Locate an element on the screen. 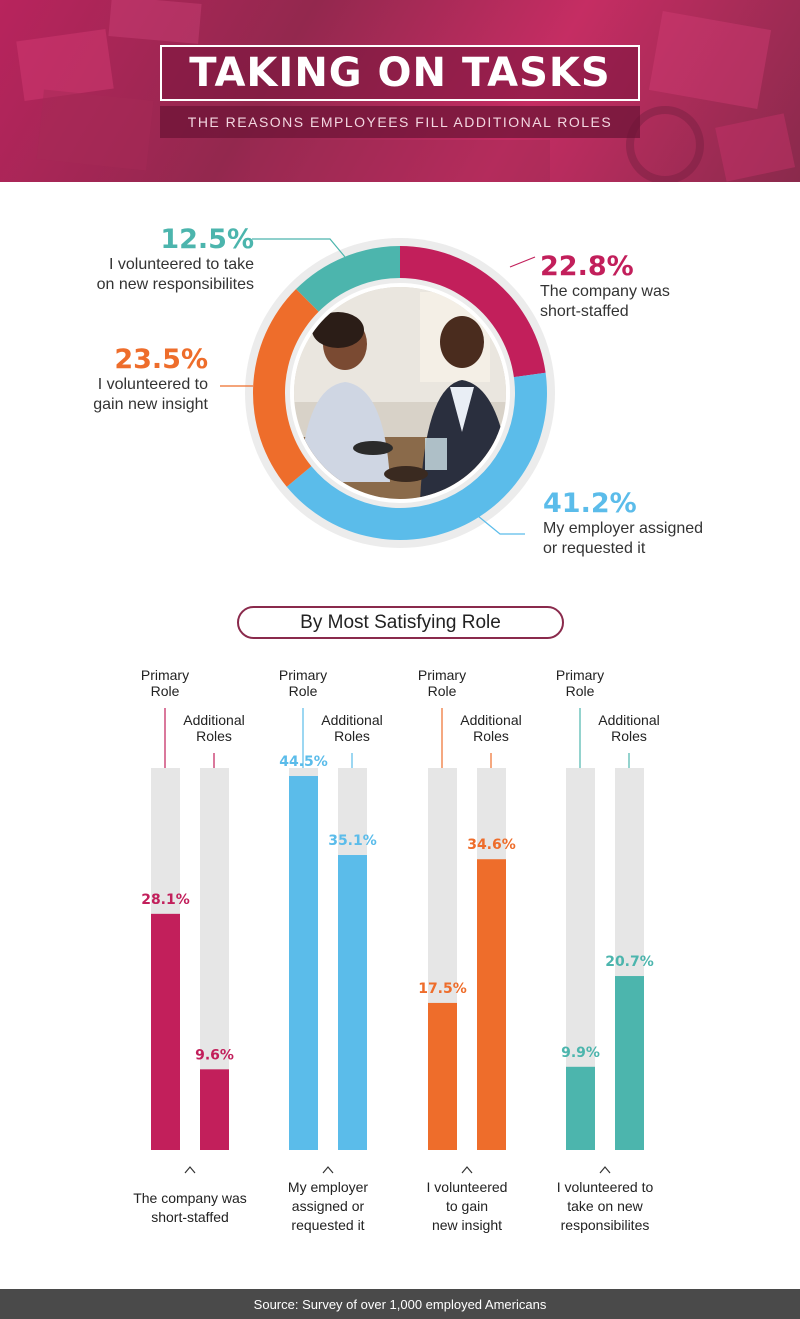 The image size is (800, 1319). series-label-employer-primary: Primary is located at coordinates (303, 675).